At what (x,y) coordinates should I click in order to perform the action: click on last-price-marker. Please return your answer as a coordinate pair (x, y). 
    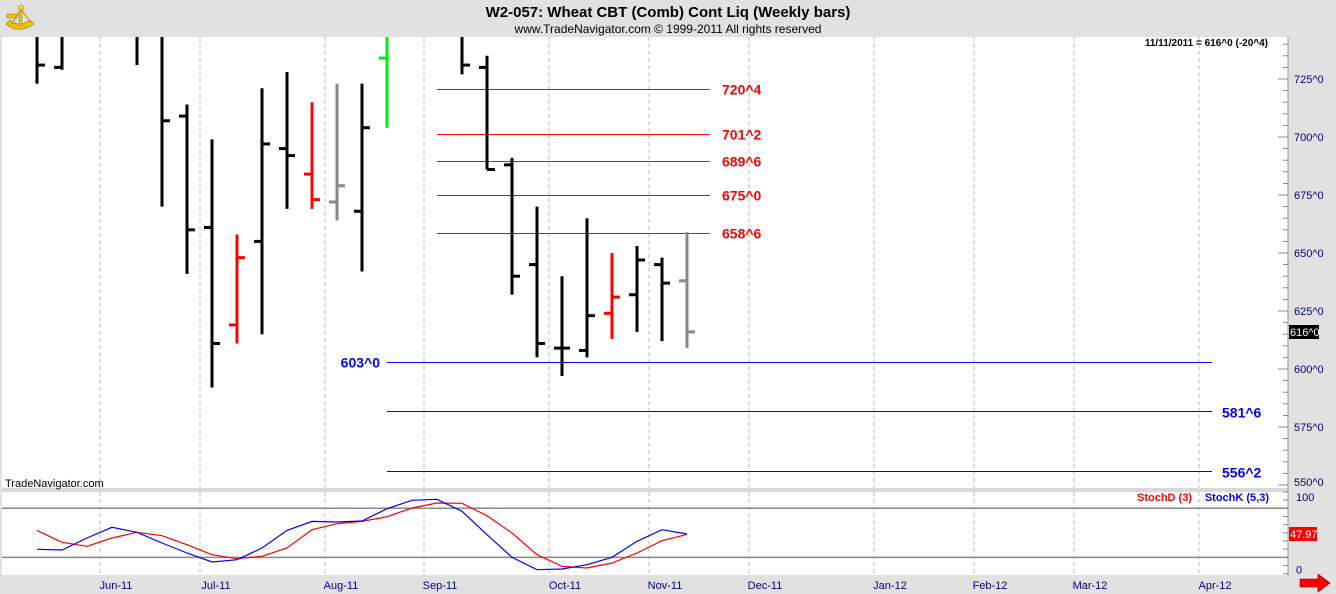
    Looking at the image, I should click on (1304, 332).